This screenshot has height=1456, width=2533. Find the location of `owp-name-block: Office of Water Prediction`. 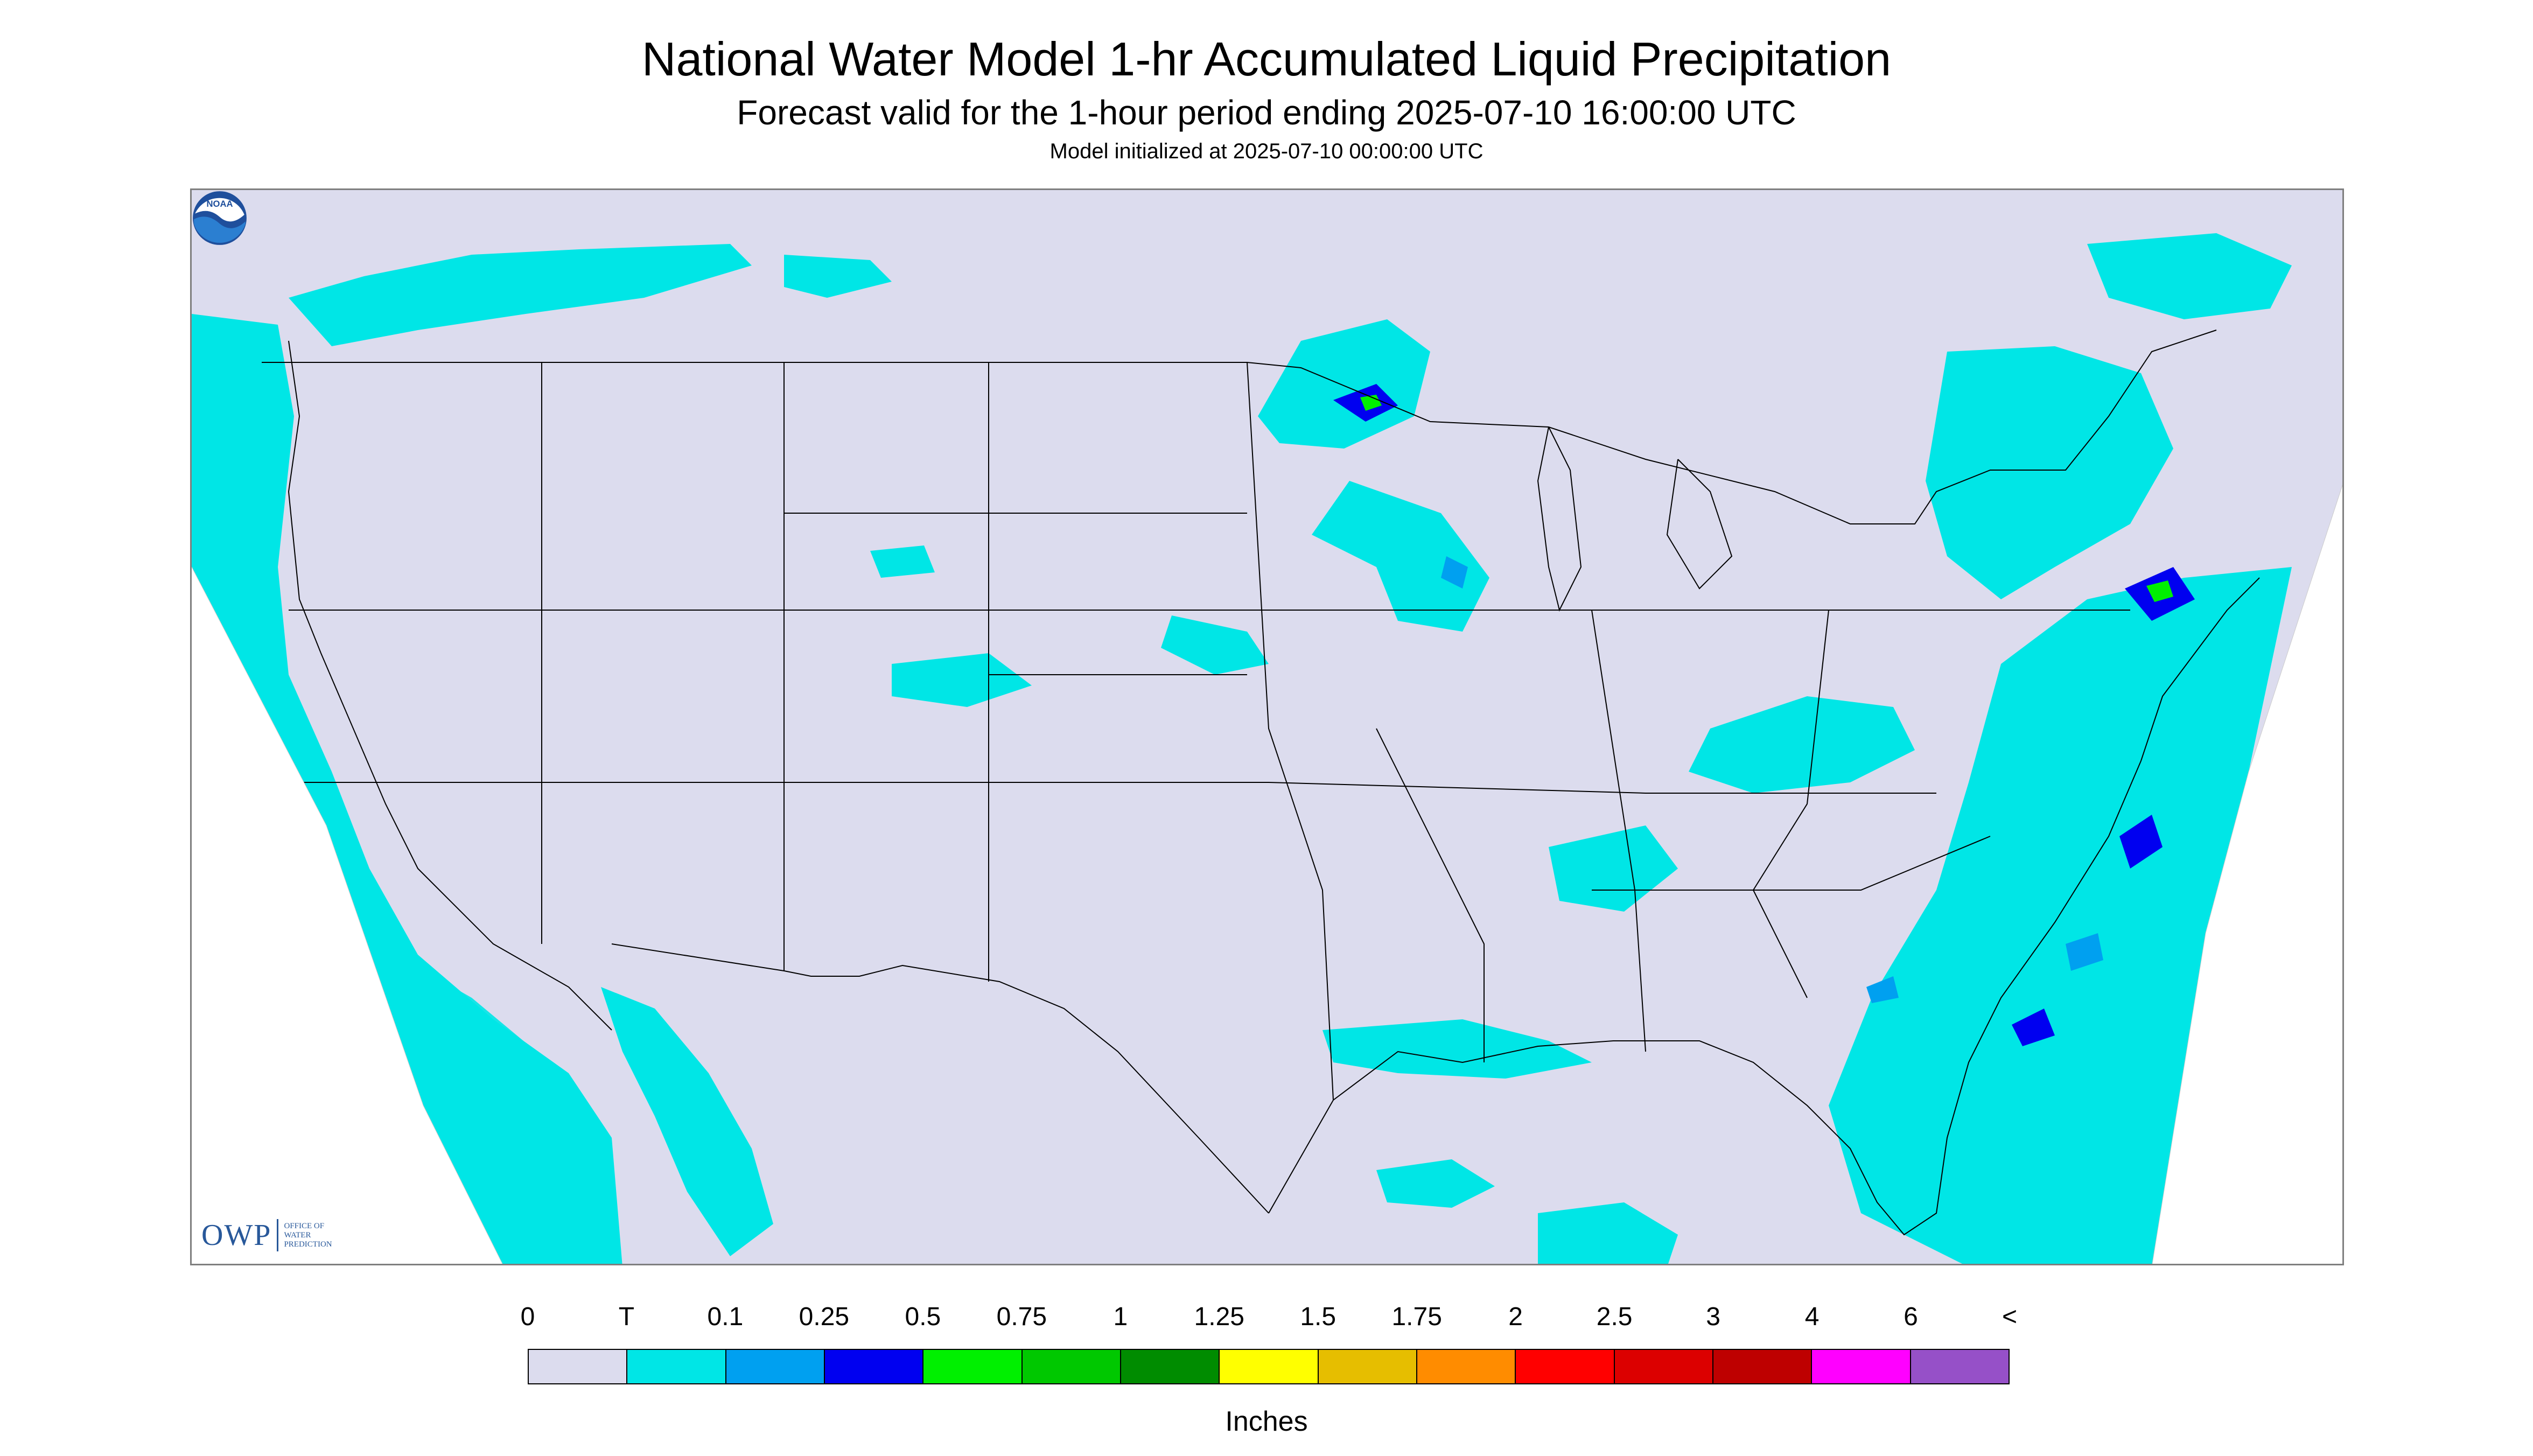

owp-name-block: Office of Water Prediction is located at coordinates (308, 1235).